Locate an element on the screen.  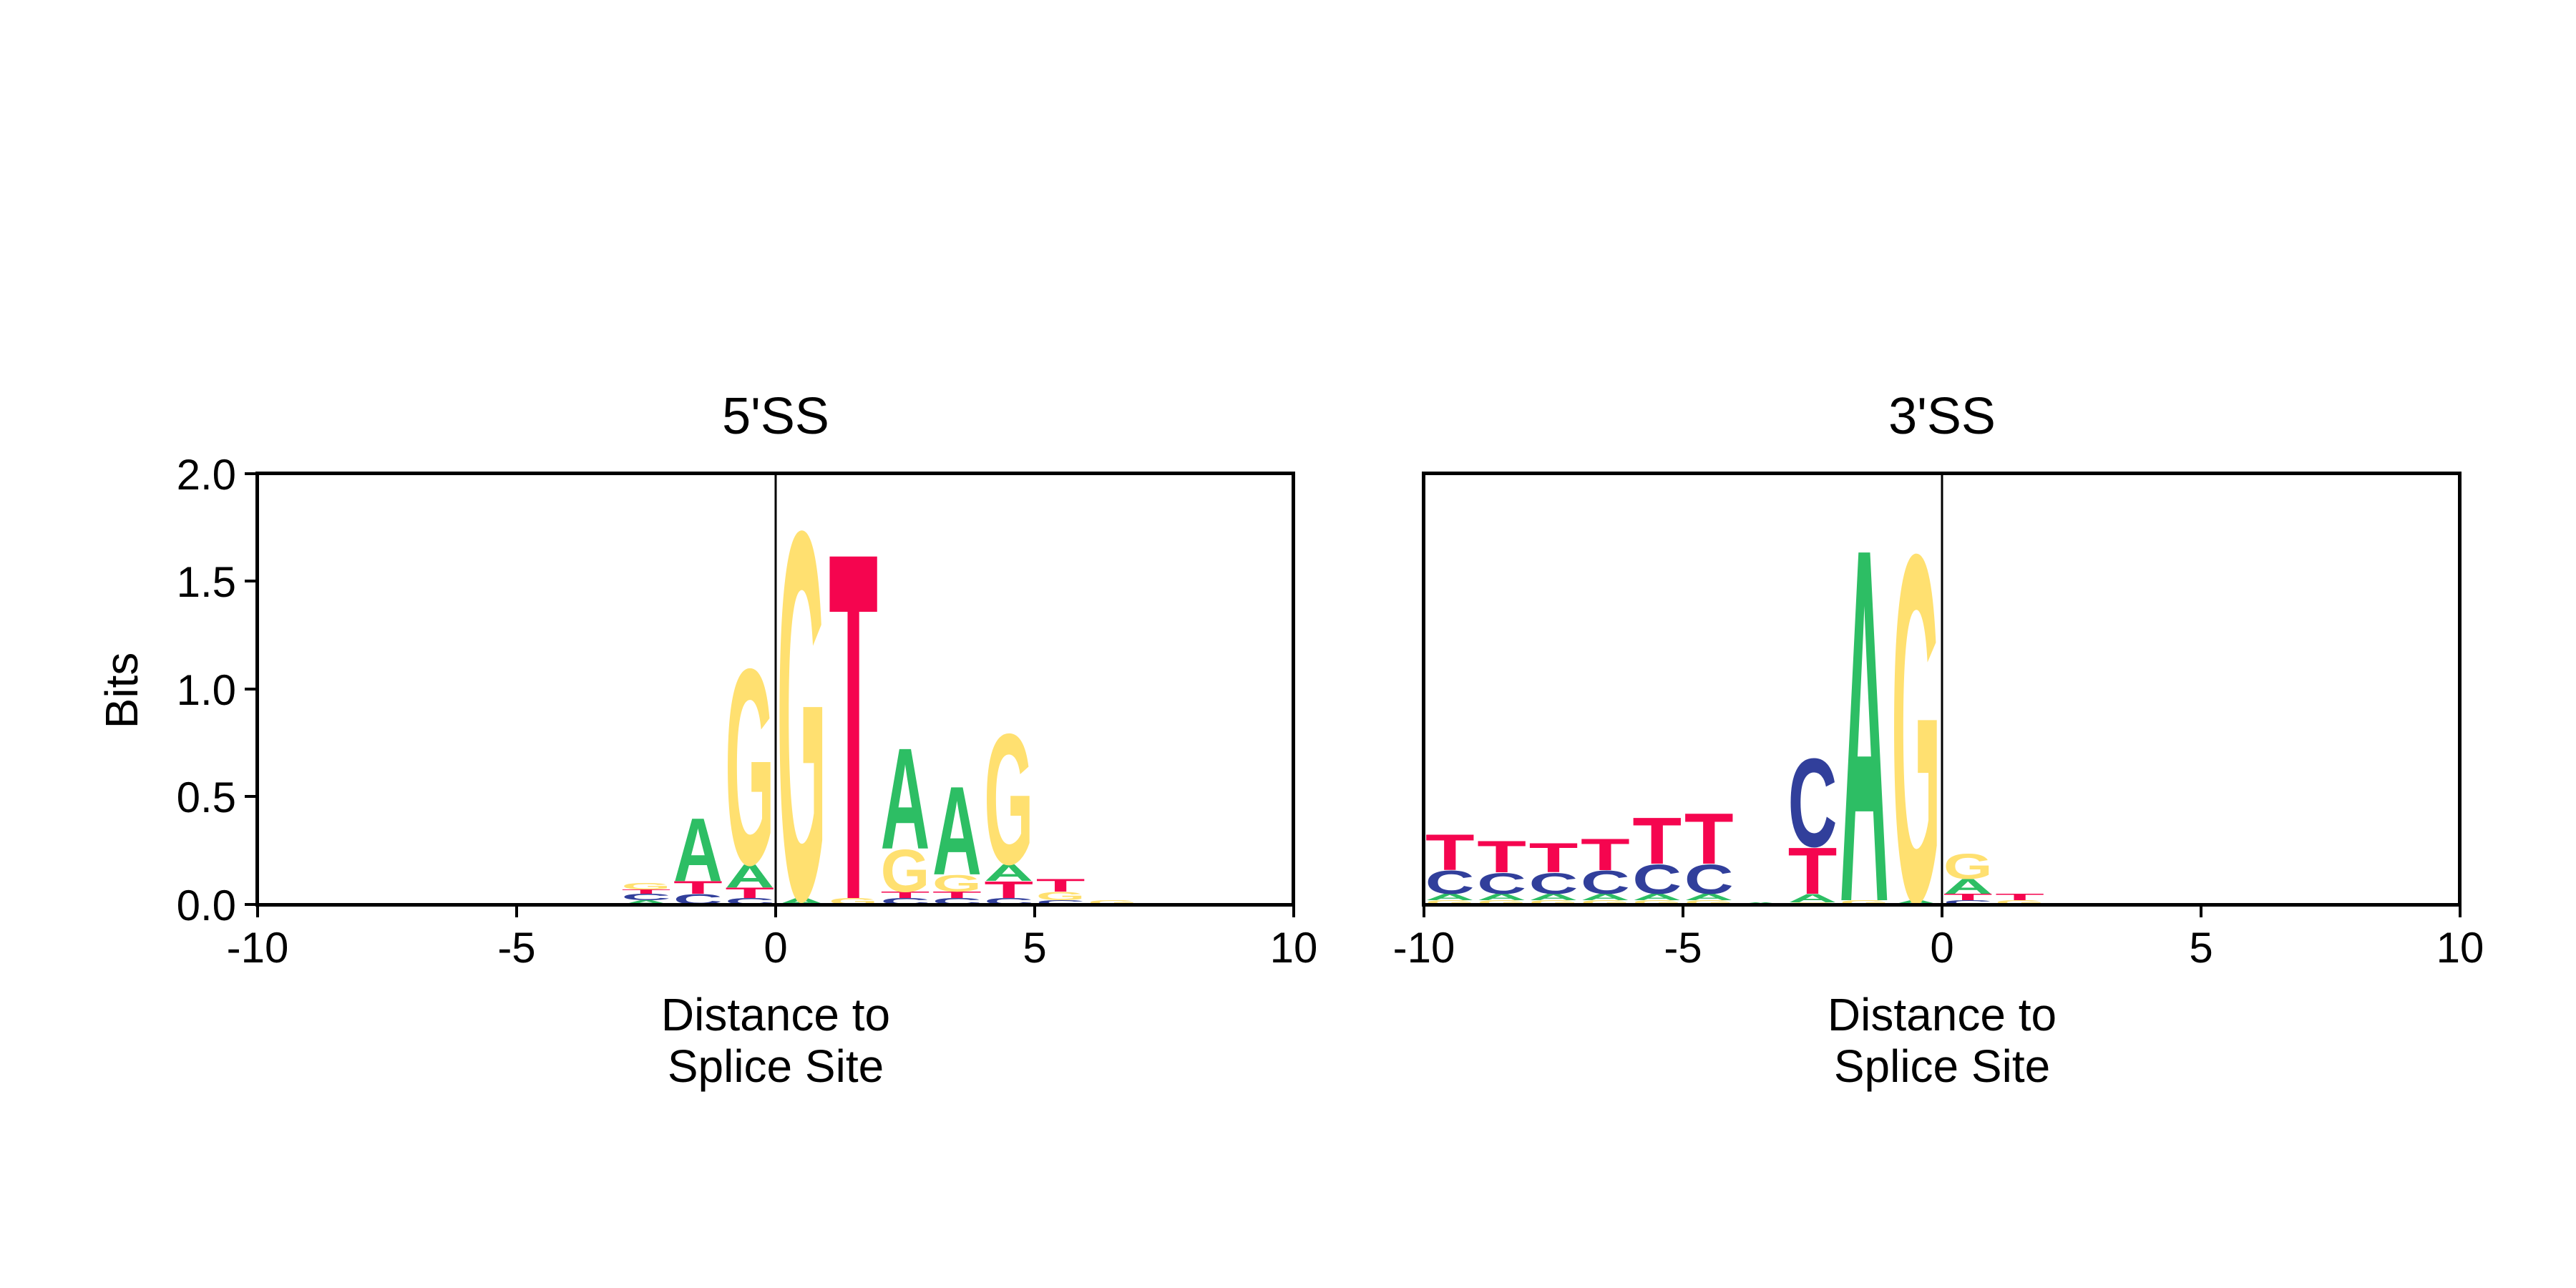
y-tick-label: 0.0 is located at coordinates (206, 906).